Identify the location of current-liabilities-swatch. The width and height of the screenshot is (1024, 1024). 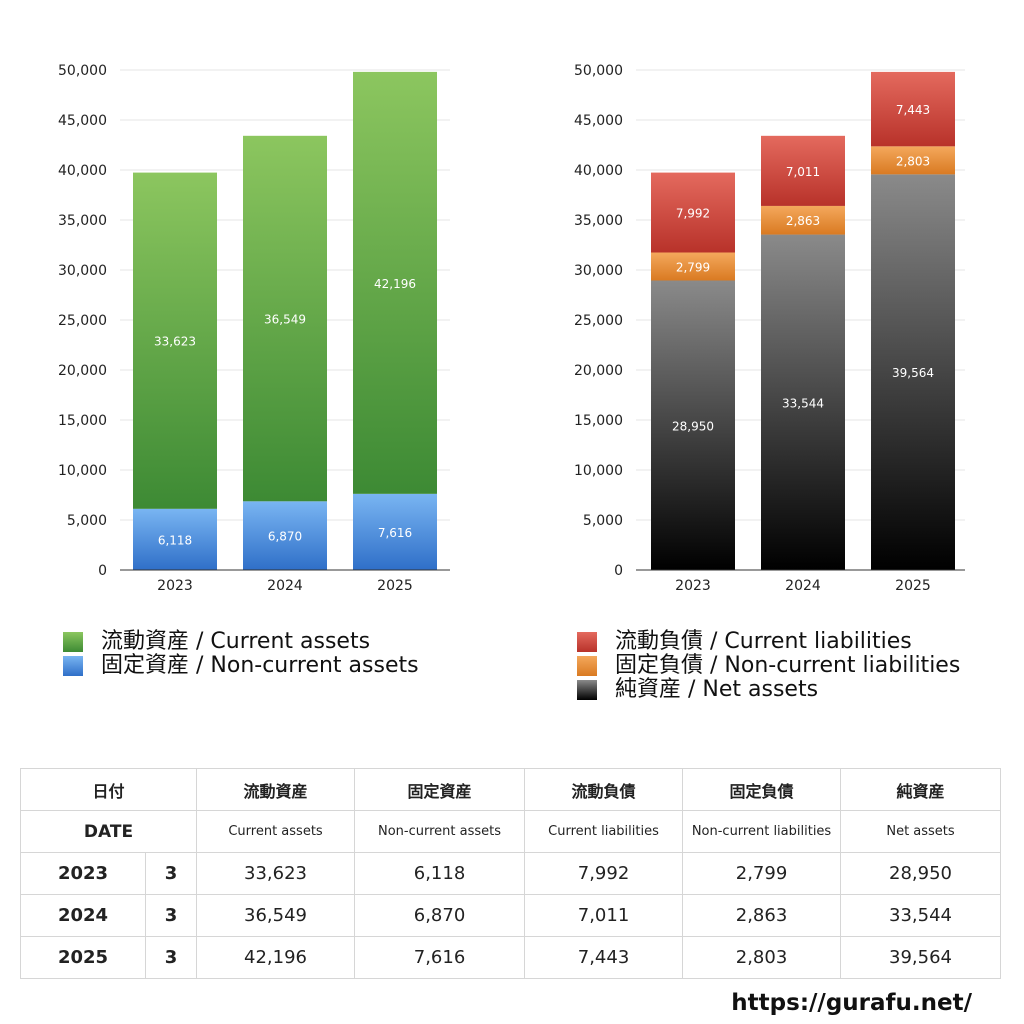
(587, 642).